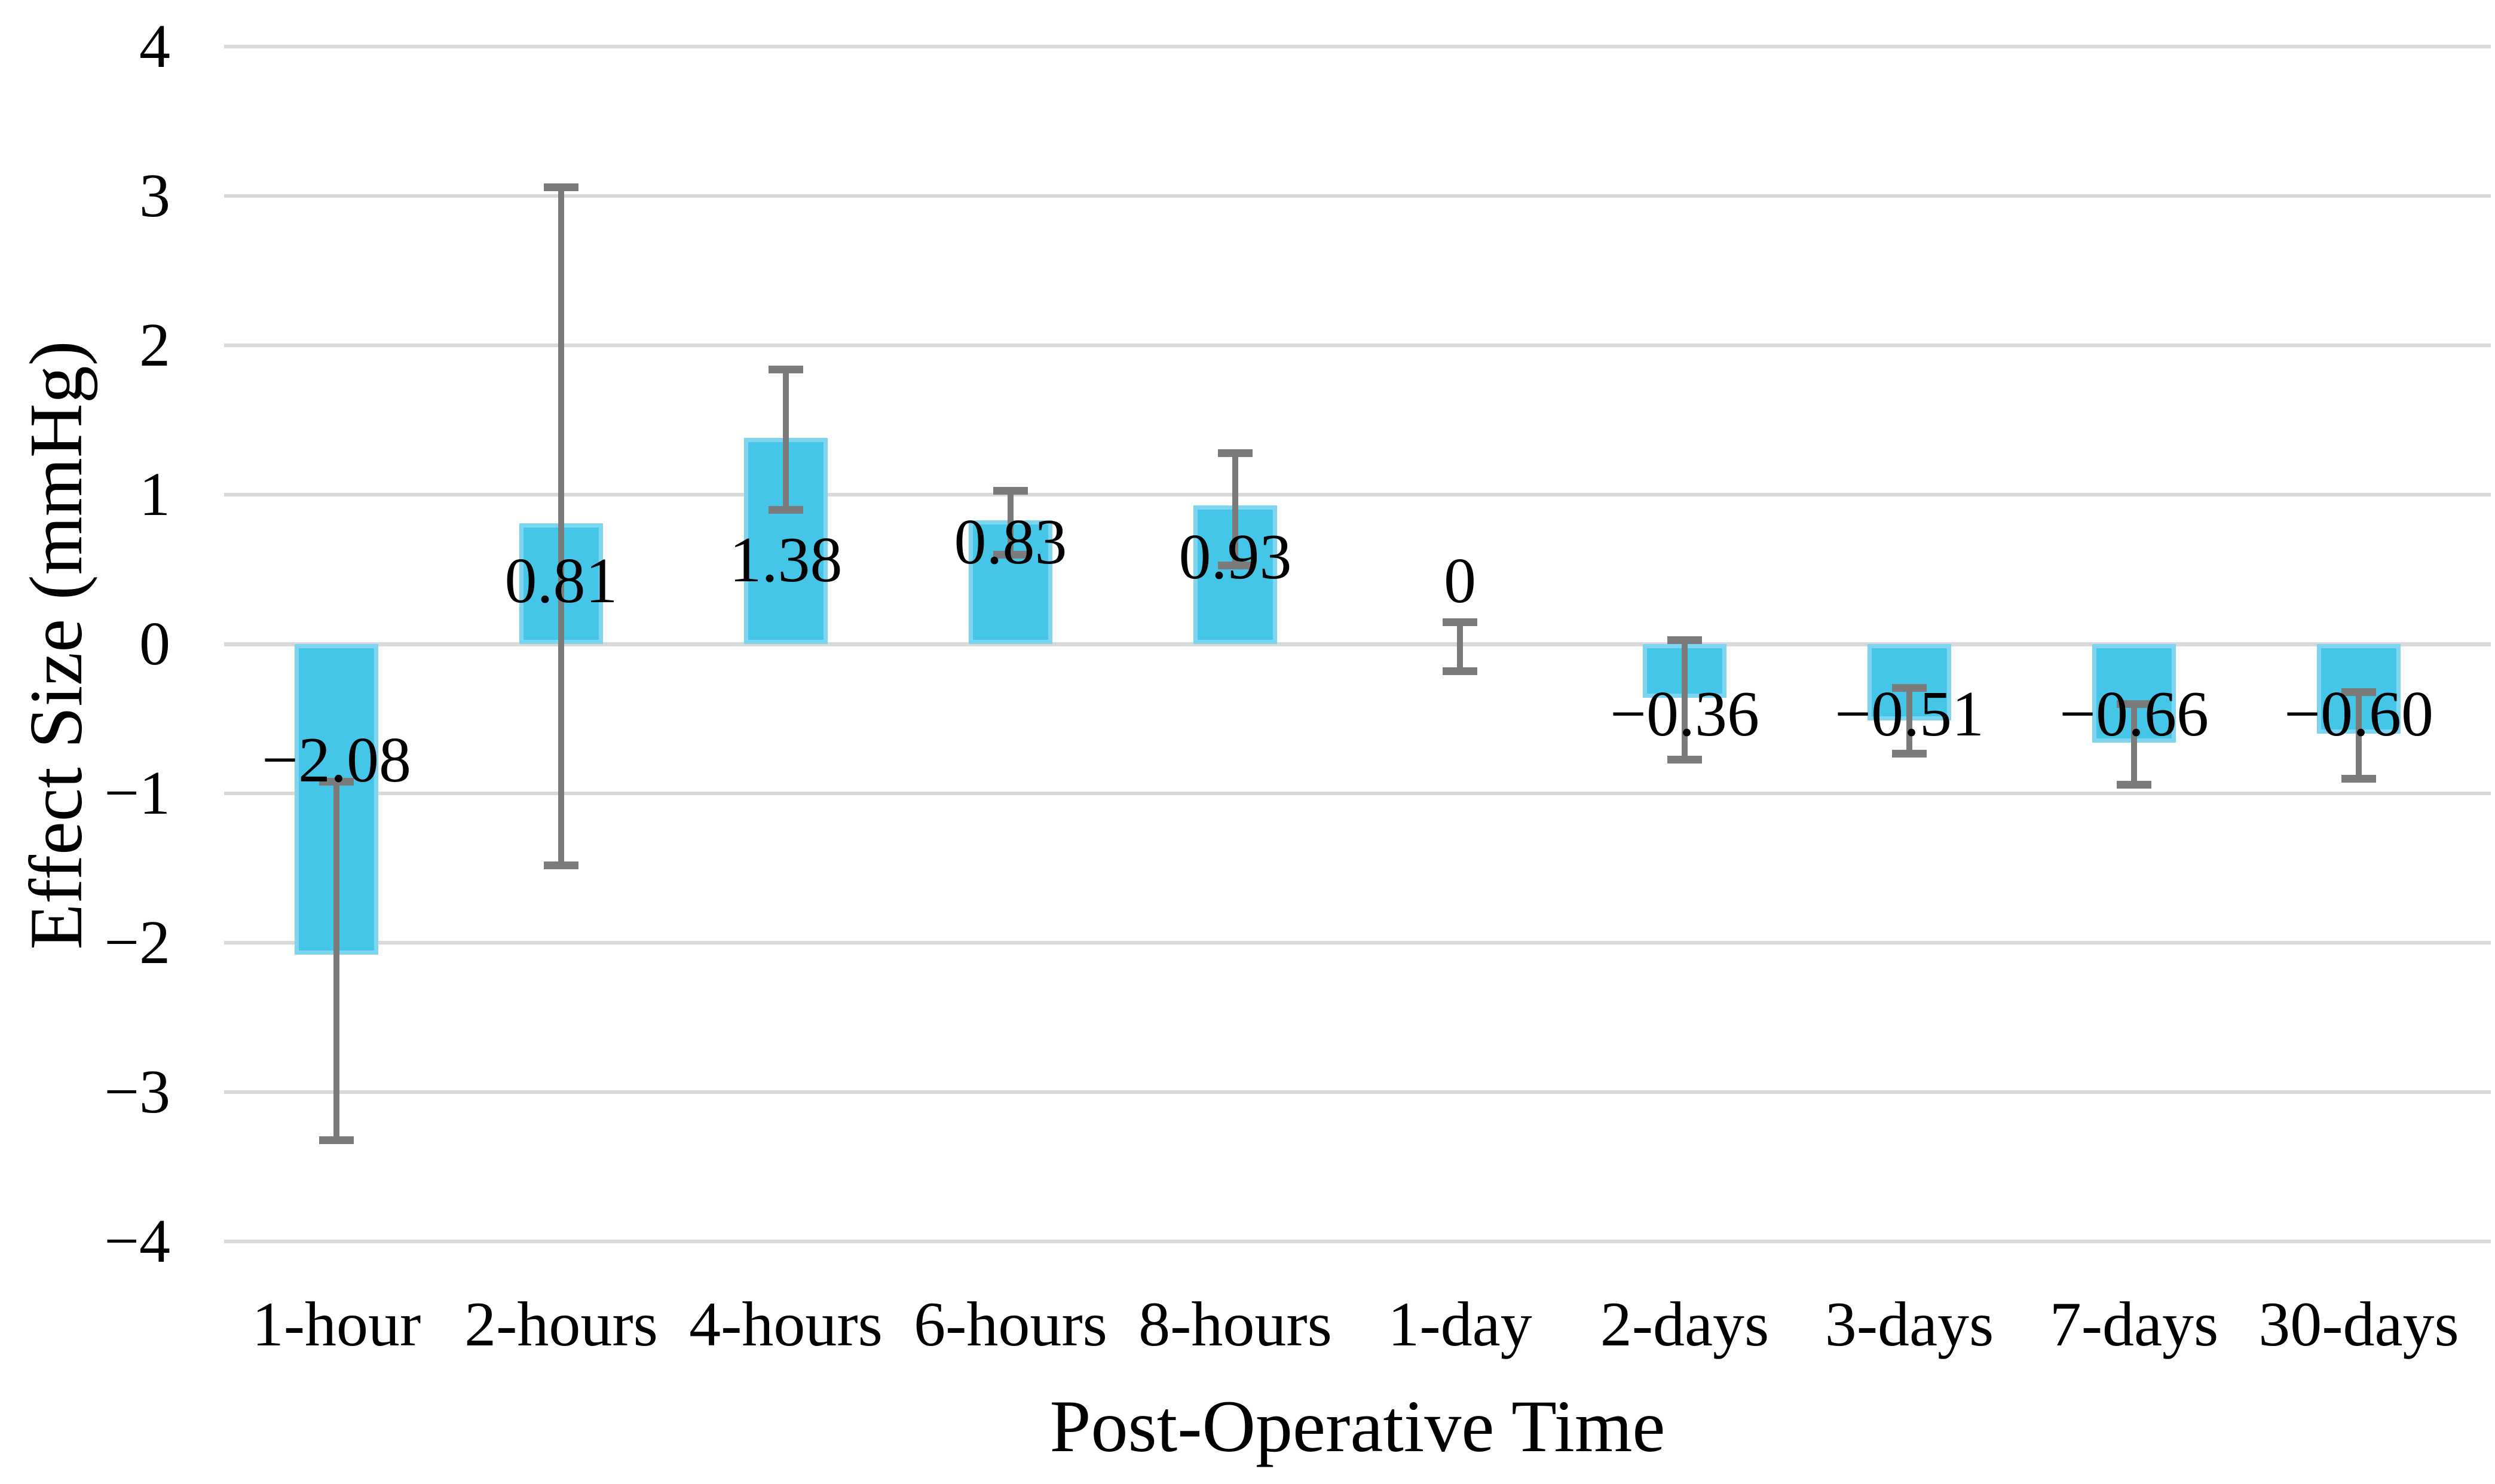 The height and width of the screenshot is (1484, 2495). Describe the element at coordinates (1357, 1426) in the screenshot. I see `x-axis-title: Post-Operative Time` at that location.